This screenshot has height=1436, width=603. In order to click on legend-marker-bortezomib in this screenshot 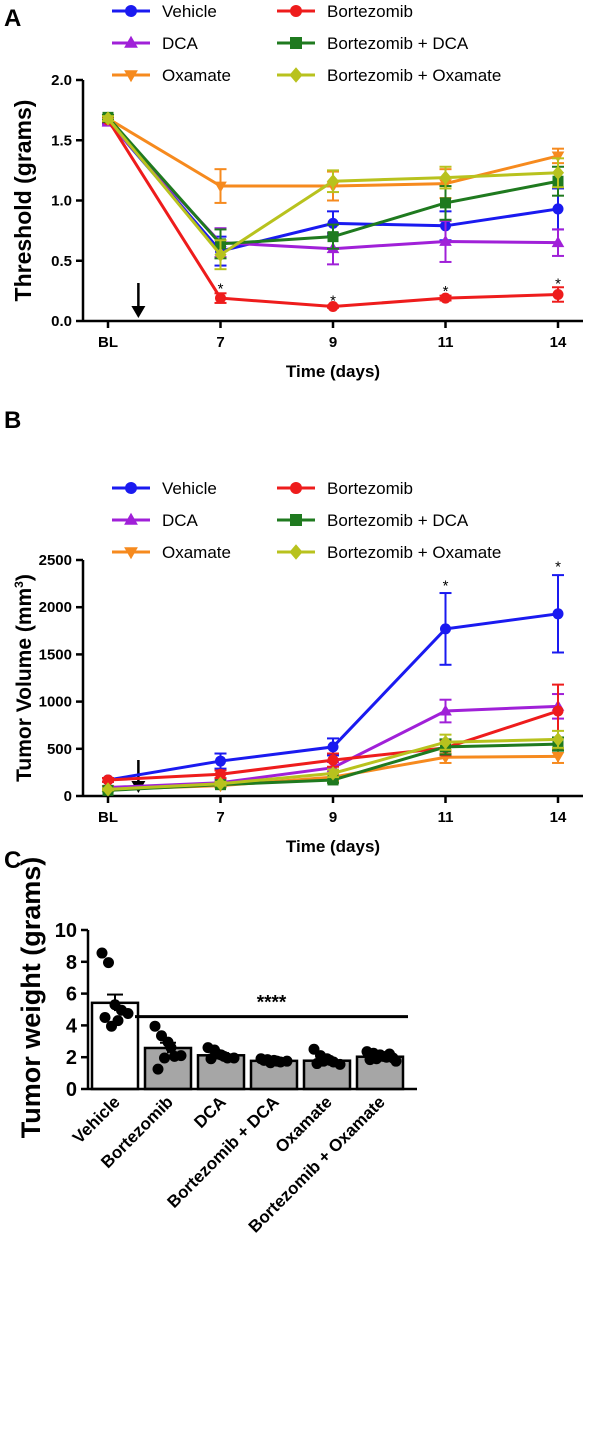, I will do `click(296, 488)`.